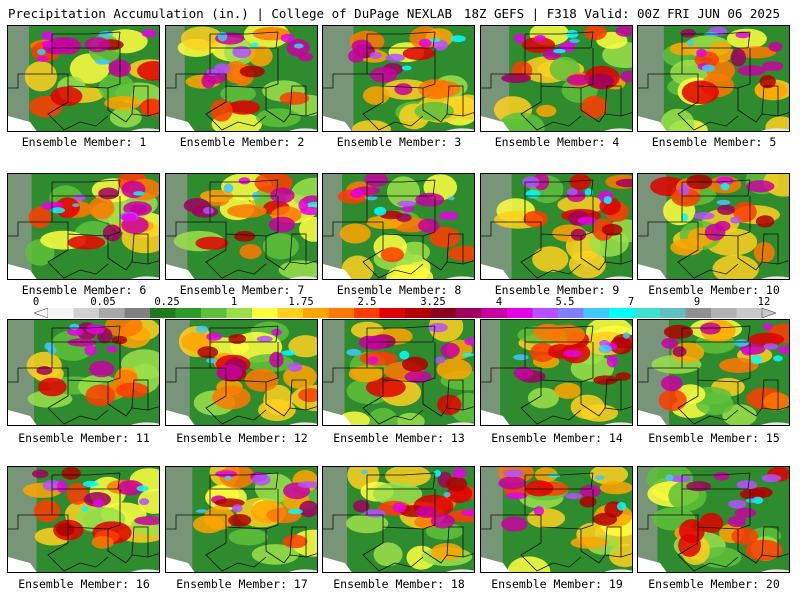 Image resolution: width=800 pixels, height=600 pixels. What do you see at coordinates (399, 584) in the screenshot?
I see `ensemble-member-label: Ensemble Member: 18` at bounding box center [399, 584].